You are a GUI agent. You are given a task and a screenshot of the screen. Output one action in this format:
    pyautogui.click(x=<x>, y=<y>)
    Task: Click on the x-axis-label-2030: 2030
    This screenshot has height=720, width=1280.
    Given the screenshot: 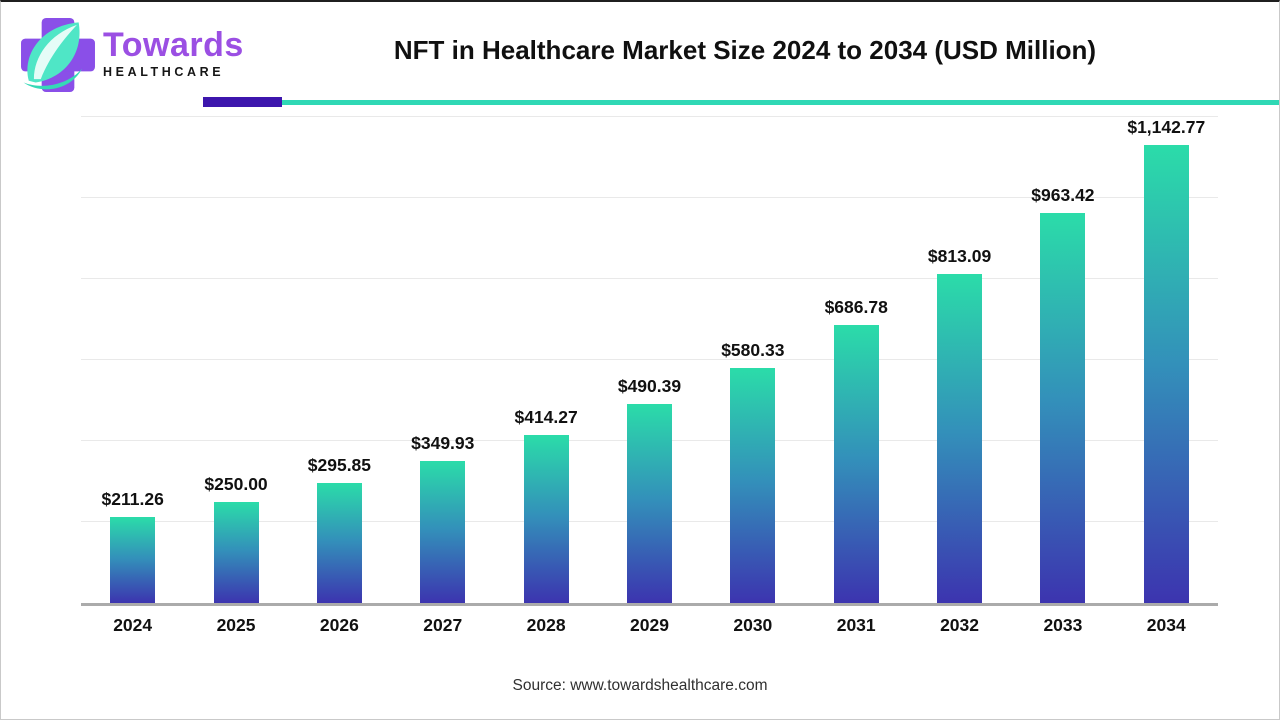 What is the action you would take?
    pyautogui.click(x=753, y=625)
    